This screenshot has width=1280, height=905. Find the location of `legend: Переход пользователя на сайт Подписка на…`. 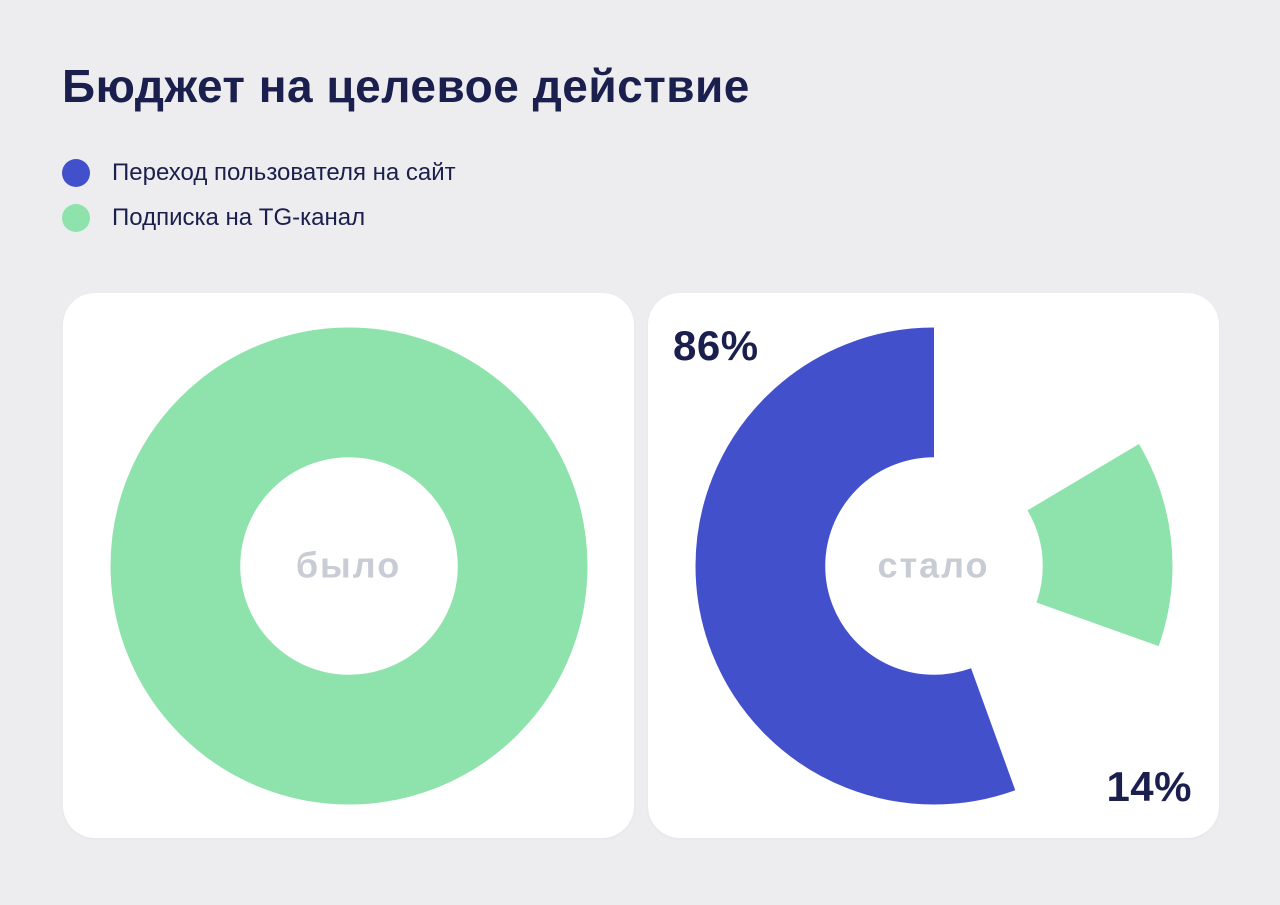

legend: Переход пользователя на сайт Подписка на… is located at coordinates (259, 195).